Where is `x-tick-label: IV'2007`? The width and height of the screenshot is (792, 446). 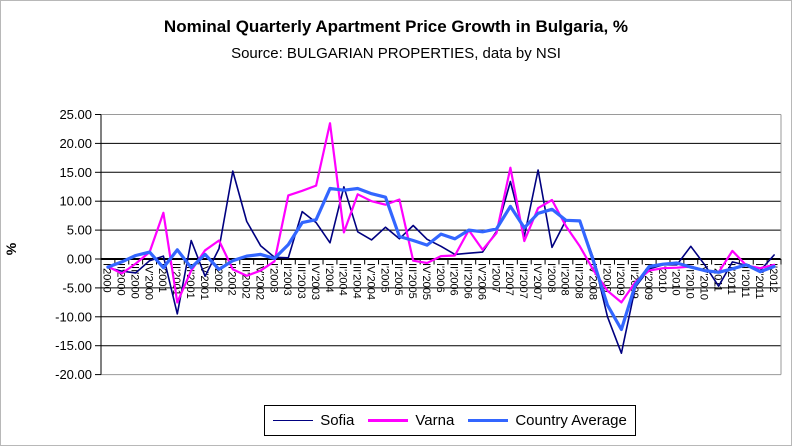
x-tick-label: IV'2007 is located at coordinates (537, 281).